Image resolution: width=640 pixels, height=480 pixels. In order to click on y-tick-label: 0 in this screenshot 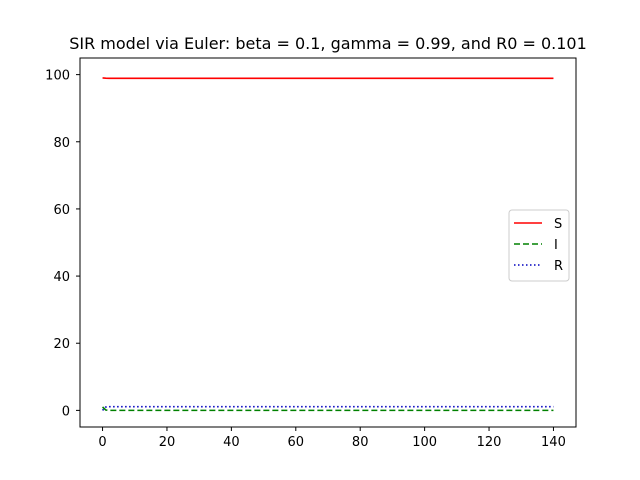, I will do `click(66, 411)`.